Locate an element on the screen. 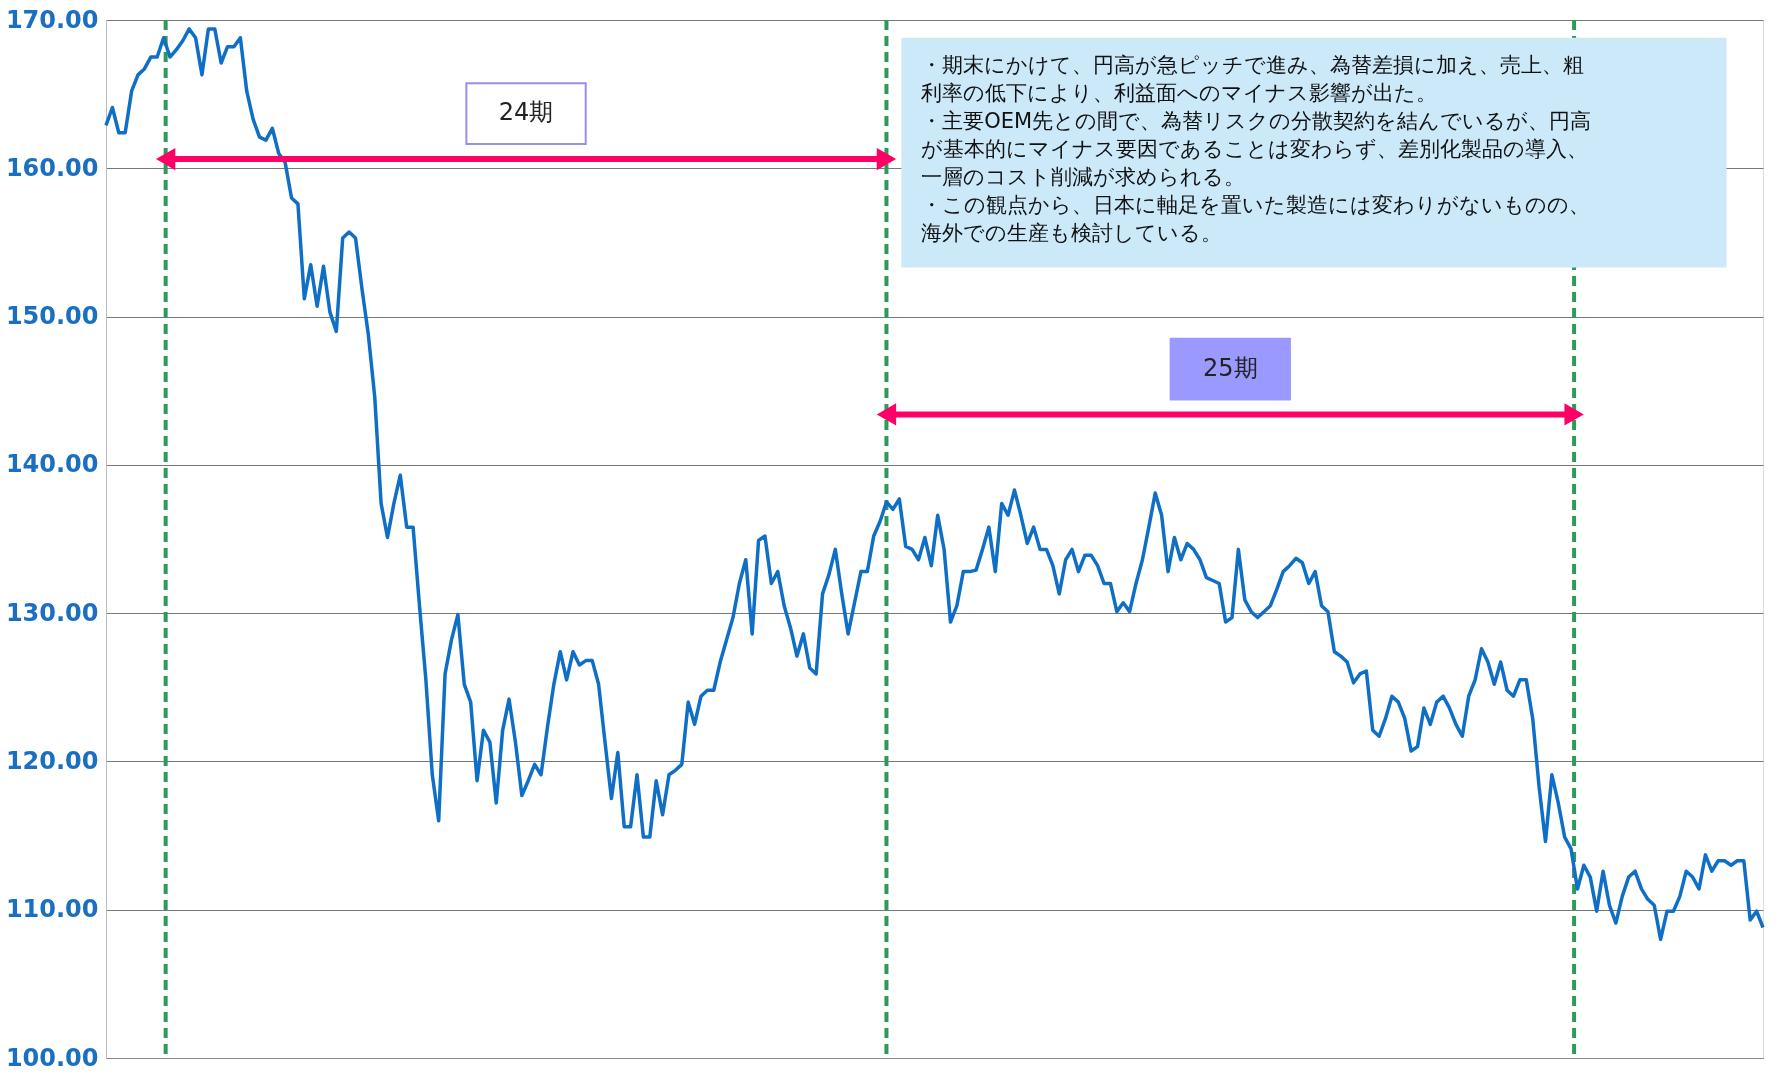 This screenshot has height=1081, width=1782. annotation: 24期 is located at coordinates (526, 112).